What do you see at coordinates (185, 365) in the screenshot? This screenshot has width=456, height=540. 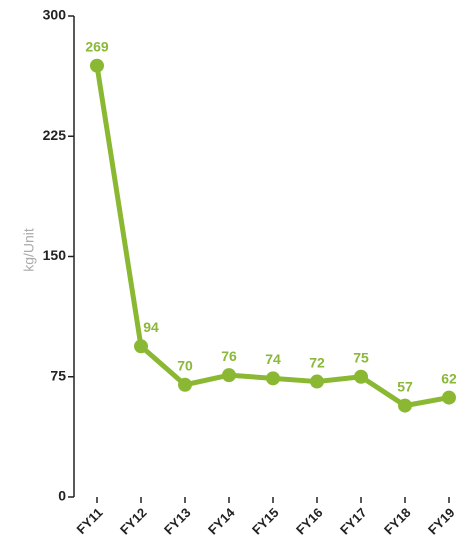 I see `data-label: 70` at bounding box center [185, 365].